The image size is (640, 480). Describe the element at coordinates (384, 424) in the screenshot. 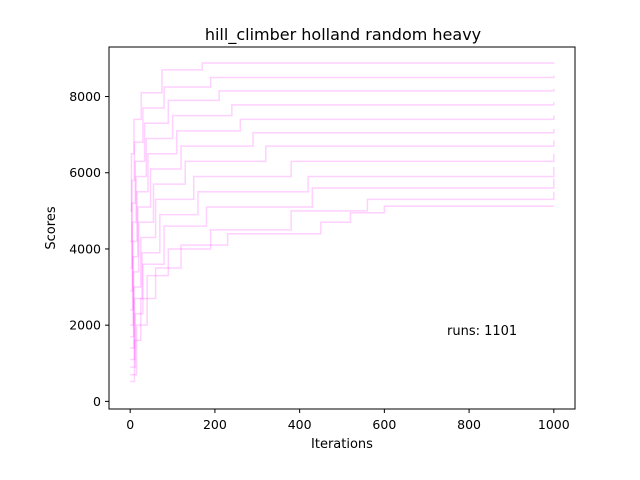

I see `x-tick-label: 600` at that location.